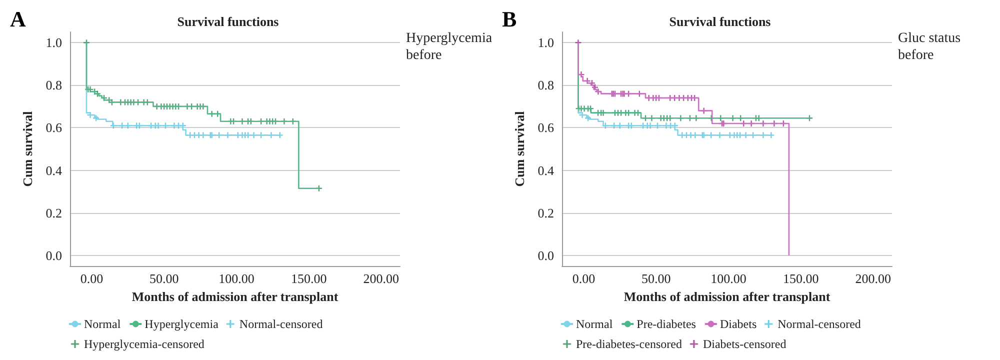 Image resolution: width=1000 pixels, height=360 pixels. I want to click on legend-label: Diabets-censored, so click(744, 344).